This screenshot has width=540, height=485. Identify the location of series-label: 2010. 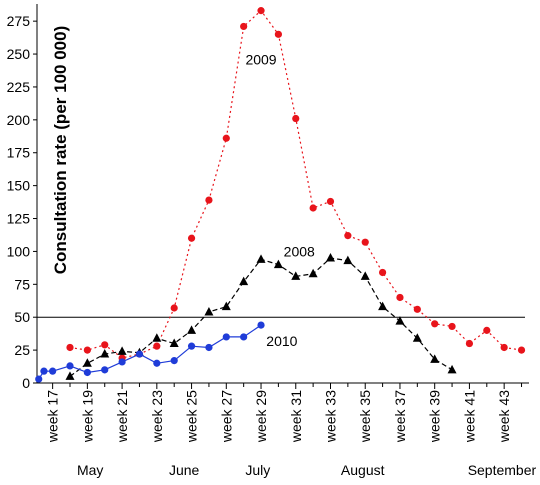
(281, 341).